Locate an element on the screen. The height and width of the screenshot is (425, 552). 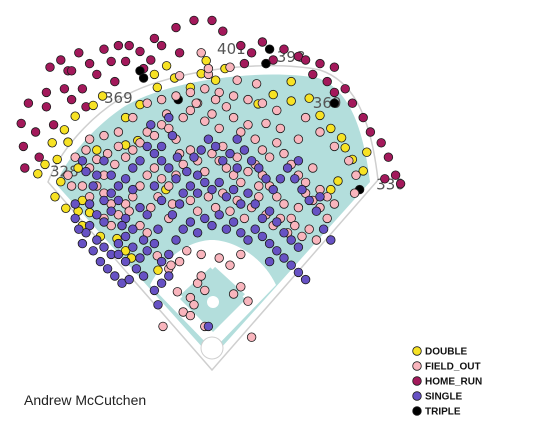
home-plate-area is located at coordinates (212, 348).